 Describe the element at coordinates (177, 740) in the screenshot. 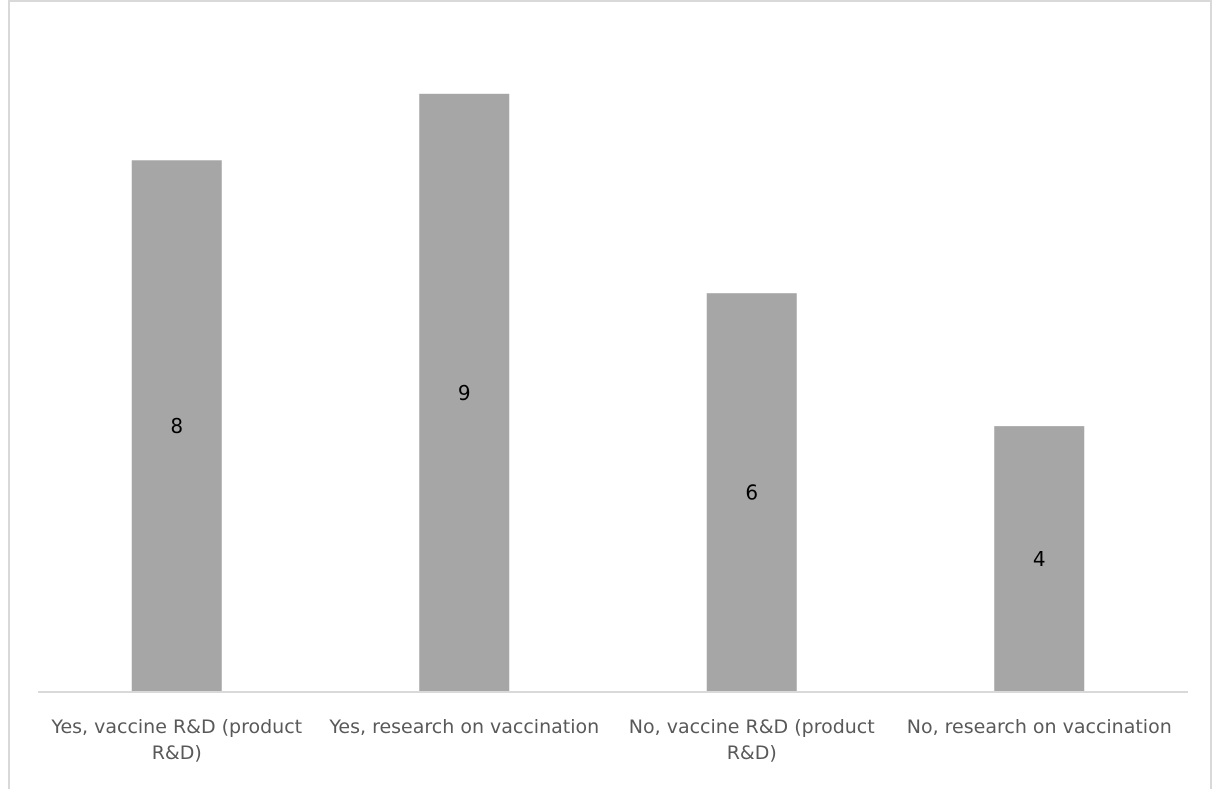

I see `x-tick-label-1: Yes, vaccine R&D (product R&D)` at that location.